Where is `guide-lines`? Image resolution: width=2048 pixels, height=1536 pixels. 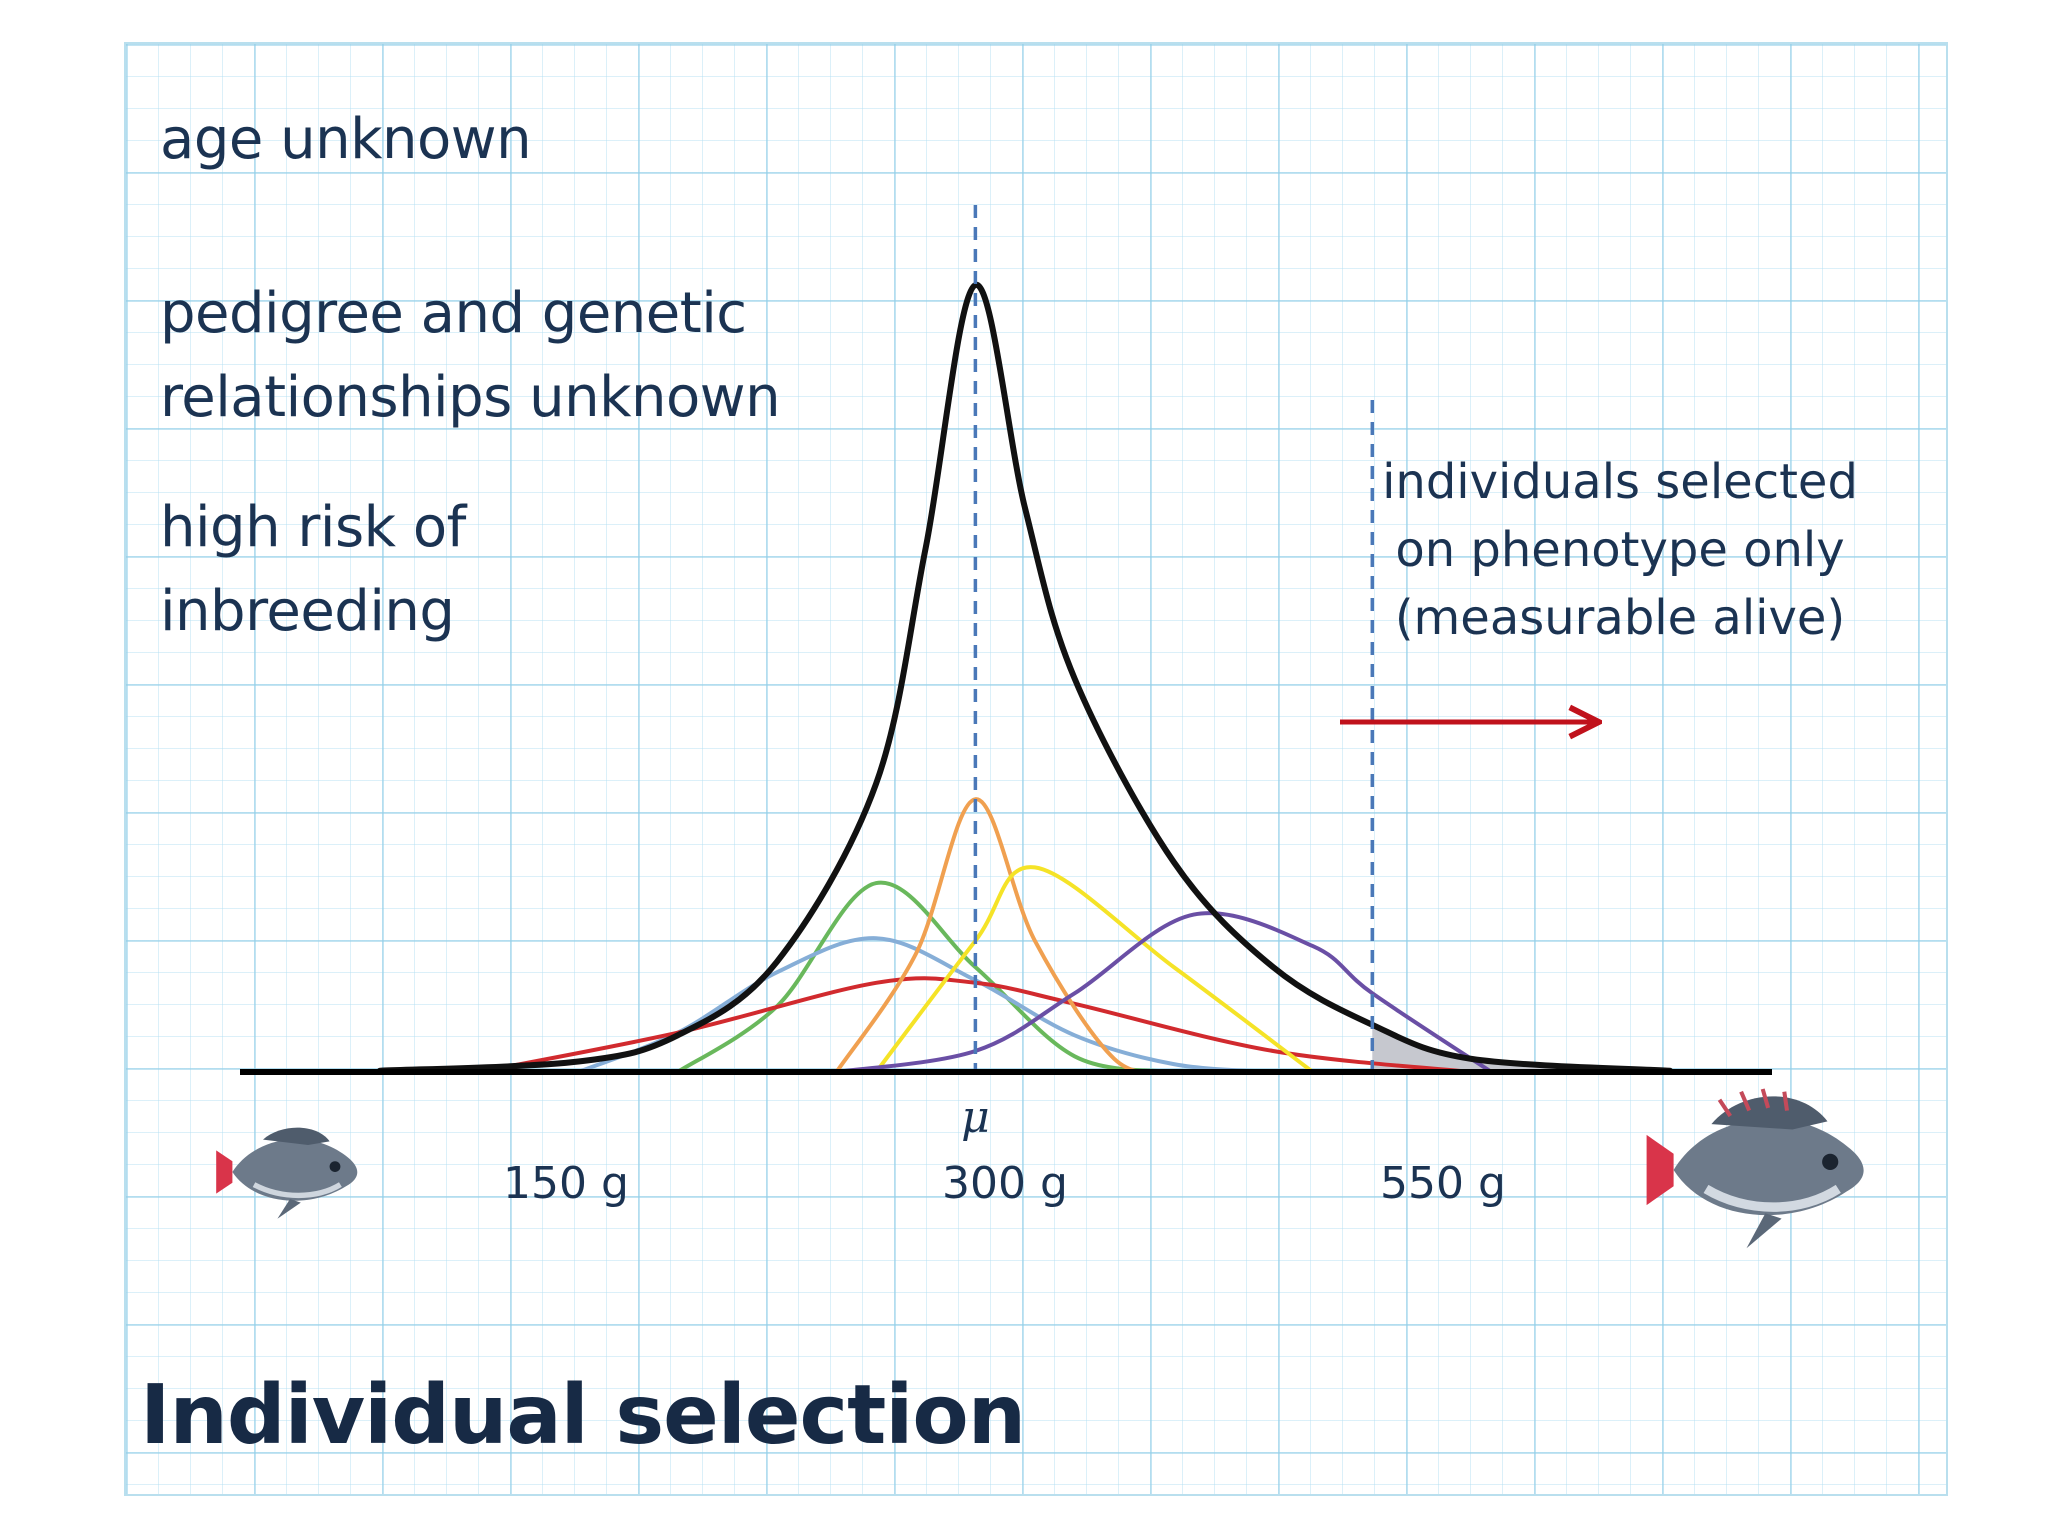 guide-lines is located at coordinates (1174, 638).